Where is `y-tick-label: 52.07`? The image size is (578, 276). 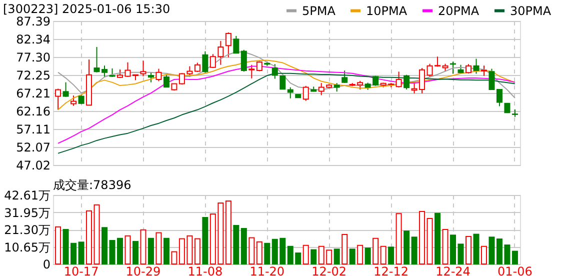 y-tick-label: 52.07 is located at coordinates (33, 147).